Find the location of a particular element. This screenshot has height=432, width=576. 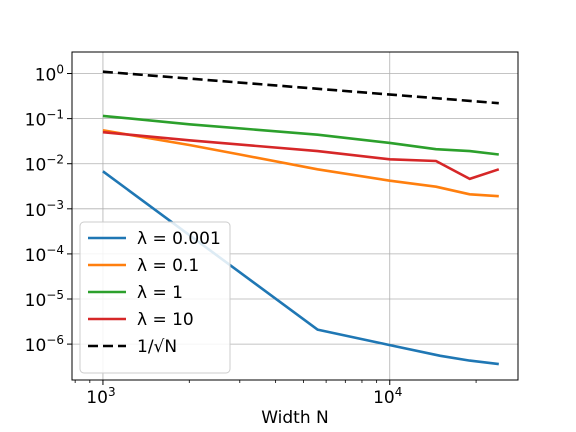

y-tick-label: 10⁰ is located at coordinates (49, 74).